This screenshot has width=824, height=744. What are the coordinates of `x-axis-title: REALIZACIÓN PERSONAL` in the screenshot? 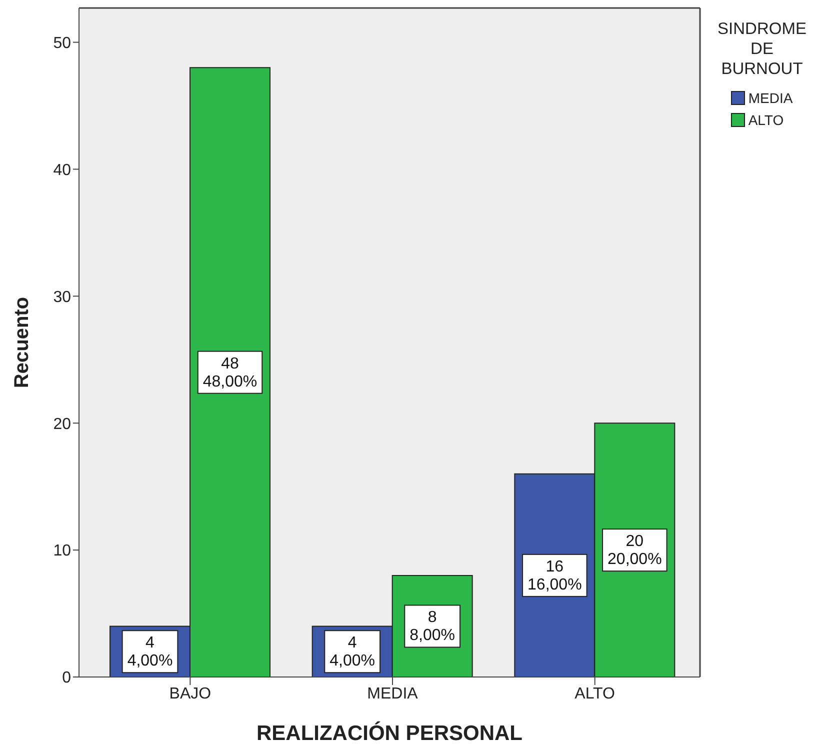 It's located at (389, 732).